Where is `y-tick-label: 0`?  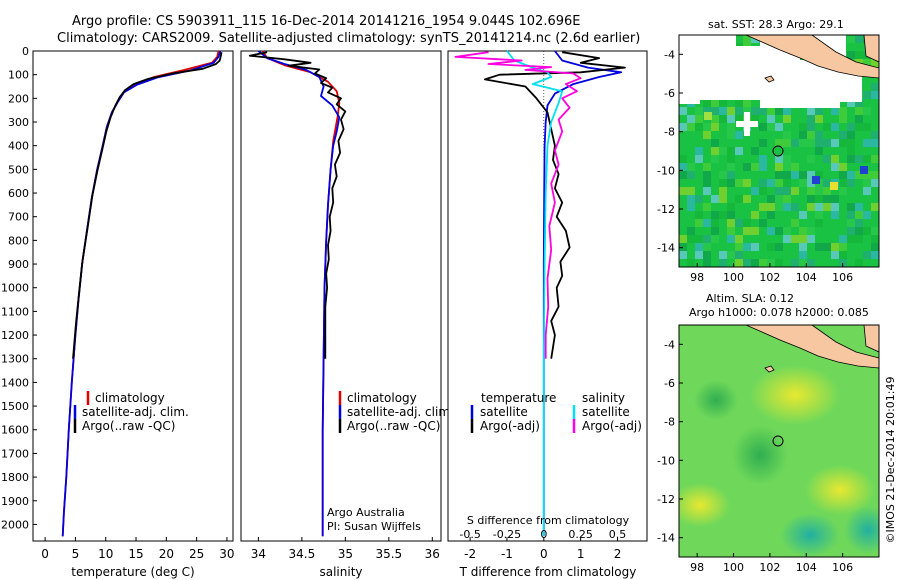
y-tick-label: 0 is located at coordinates (25, 51).